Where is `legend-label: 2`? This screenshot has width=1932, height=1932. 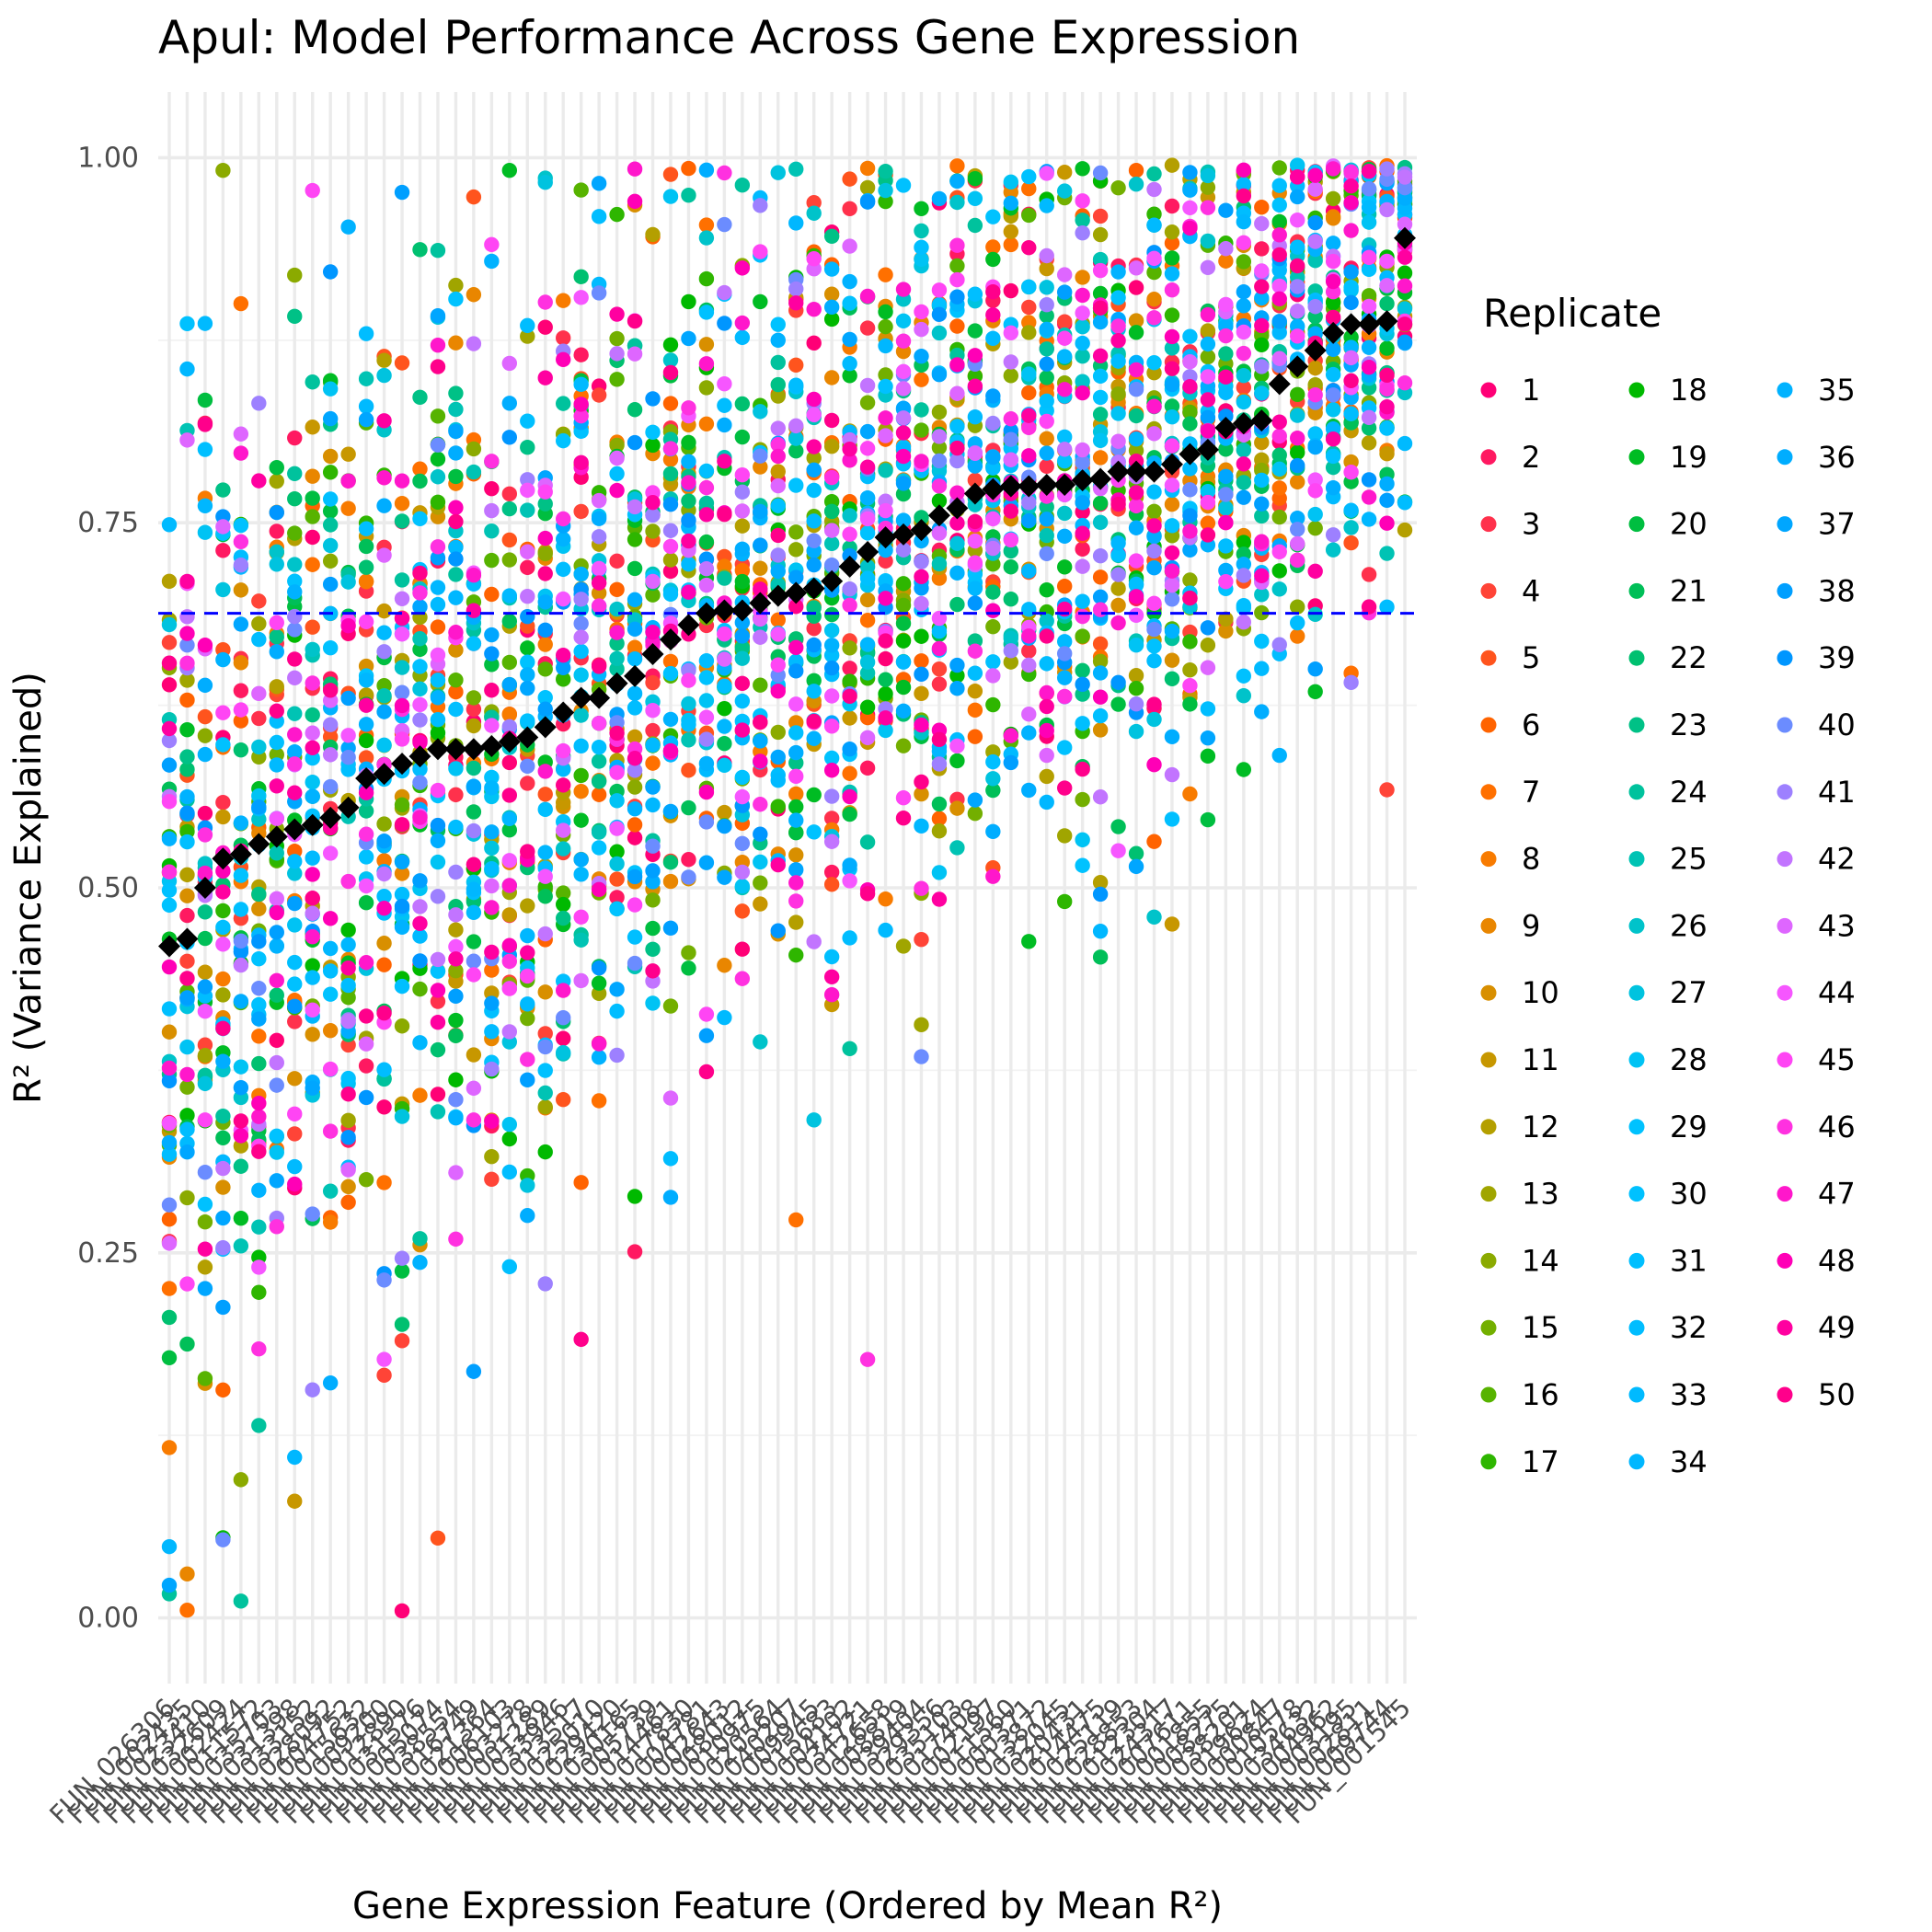
legend-label: 2 is located at coordinates (1531, 457).